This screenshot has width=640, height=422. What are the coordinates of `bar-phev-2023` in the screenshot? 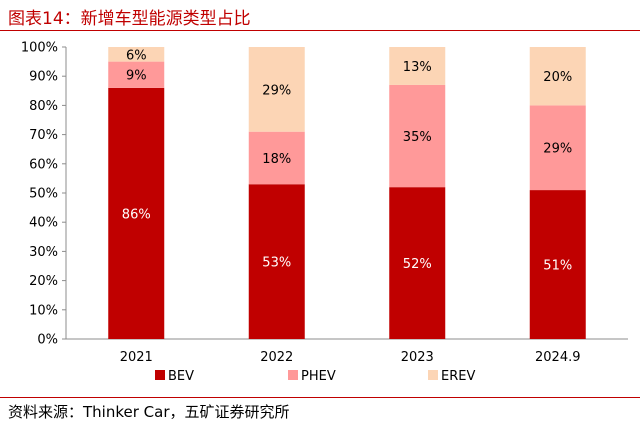 It's located at (417, 136).